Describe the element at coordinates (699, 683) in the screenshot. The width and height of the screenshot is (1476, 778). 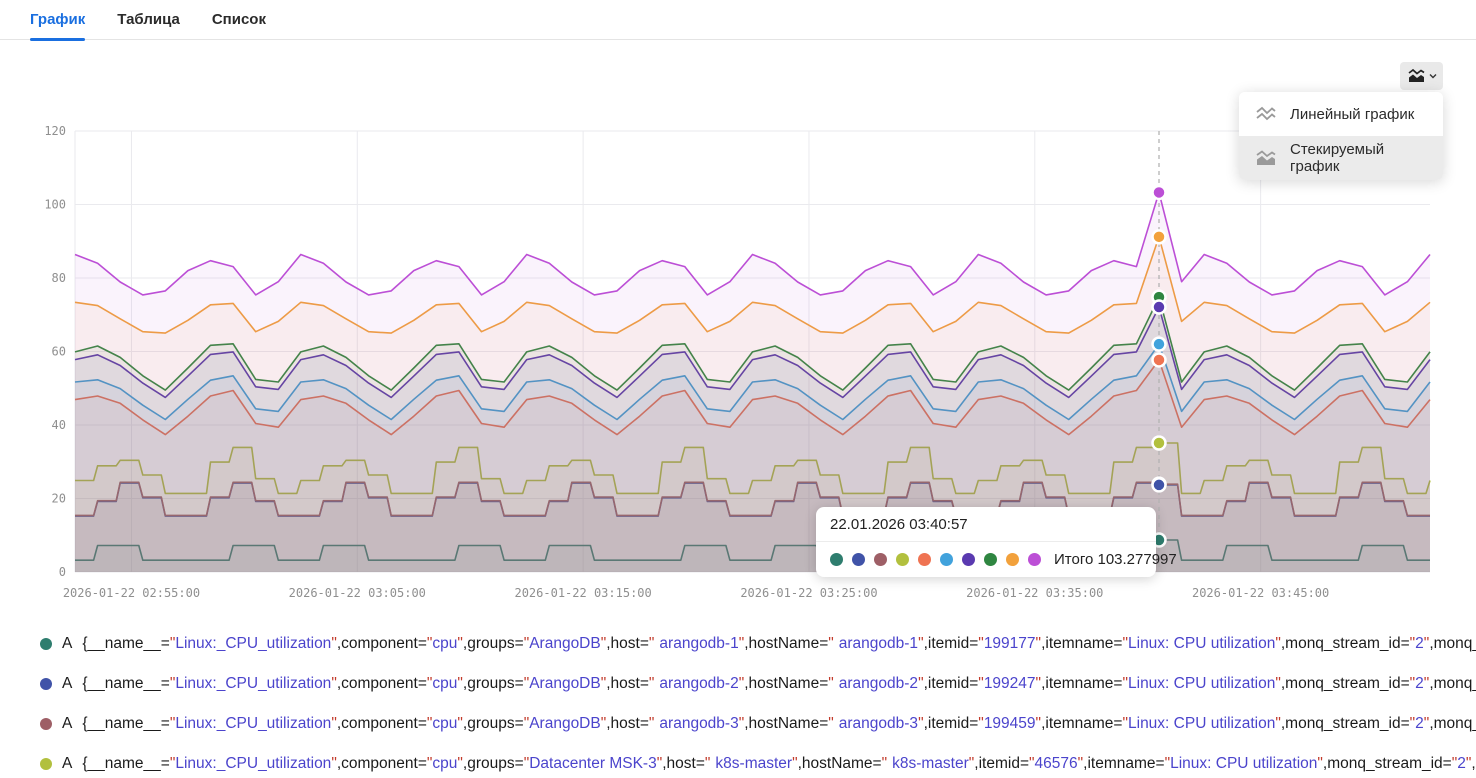
I see `legend-label-value: arangodb-2` at that location.